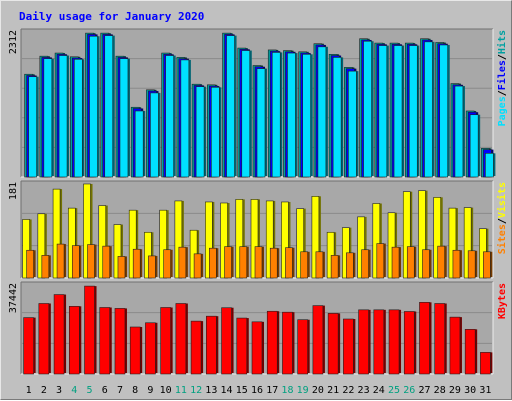 The width and height of the screenshot is (512, 401). What do you see at coordinates (59, 390) in the screenshot?
I see `x-tick-label: 3` at bounding box center [59, 390].